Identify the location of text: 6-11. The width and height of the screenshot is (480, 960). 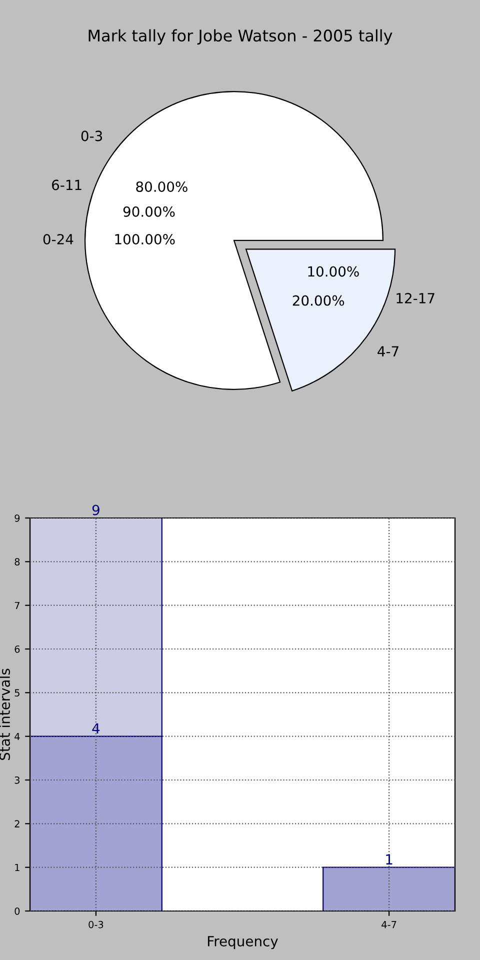
(67, 185).